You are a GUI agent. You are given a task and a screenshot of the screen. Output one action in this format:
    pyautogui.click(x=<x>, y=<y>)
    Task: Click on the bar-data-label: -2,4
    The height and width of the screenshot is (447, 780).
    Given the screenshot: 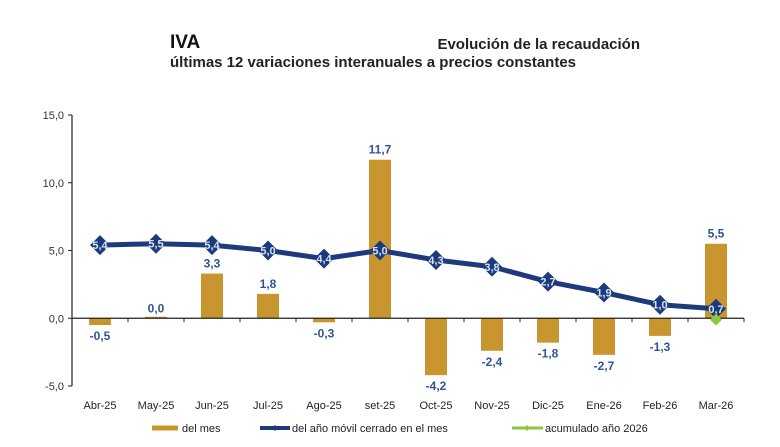 What is the action you would take?
    pyautogui.click(x=492, y=362)
    